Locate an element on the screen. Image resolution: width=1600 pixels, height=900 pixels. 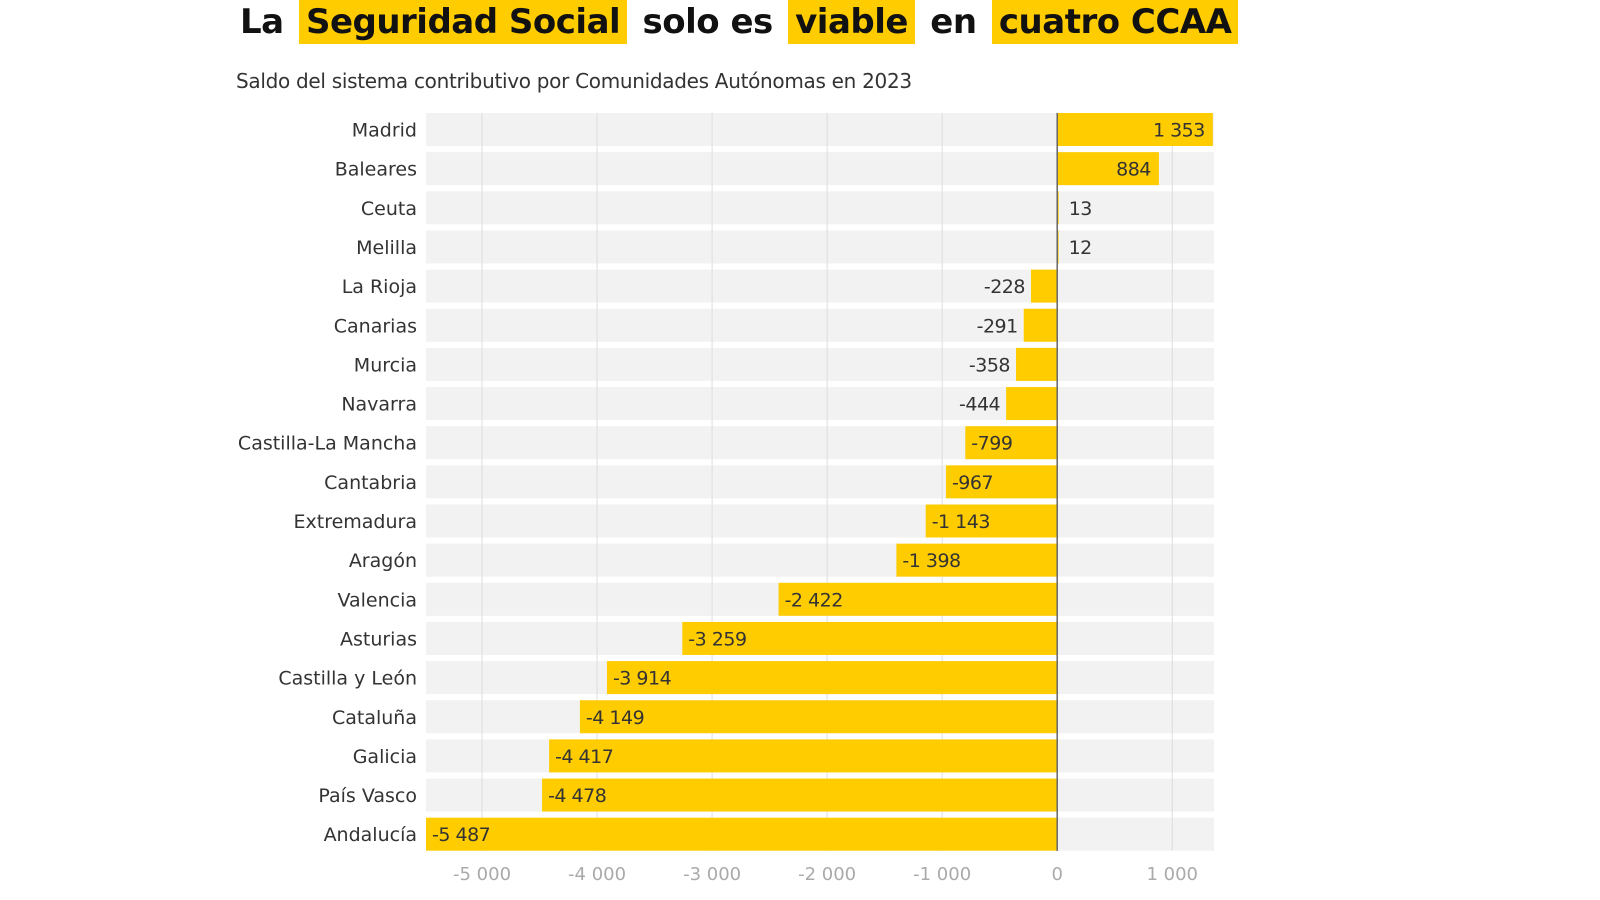
x-tick-label: -5 000 is located at coordinates (482, 874).